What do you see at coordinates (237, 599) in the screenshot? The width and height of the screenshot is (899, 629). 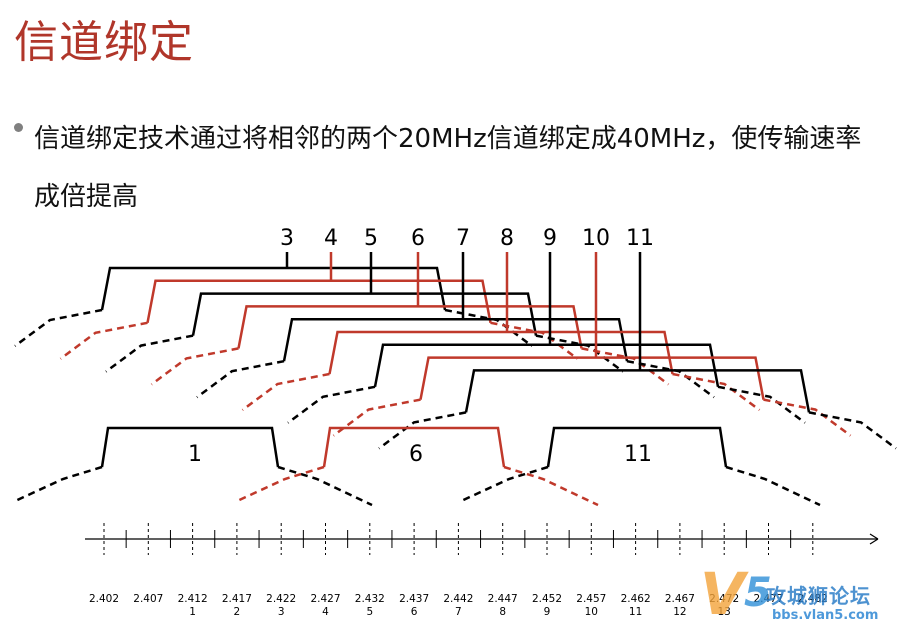 I see `frequency-label: 2.417` at bounding box center [237, 599].